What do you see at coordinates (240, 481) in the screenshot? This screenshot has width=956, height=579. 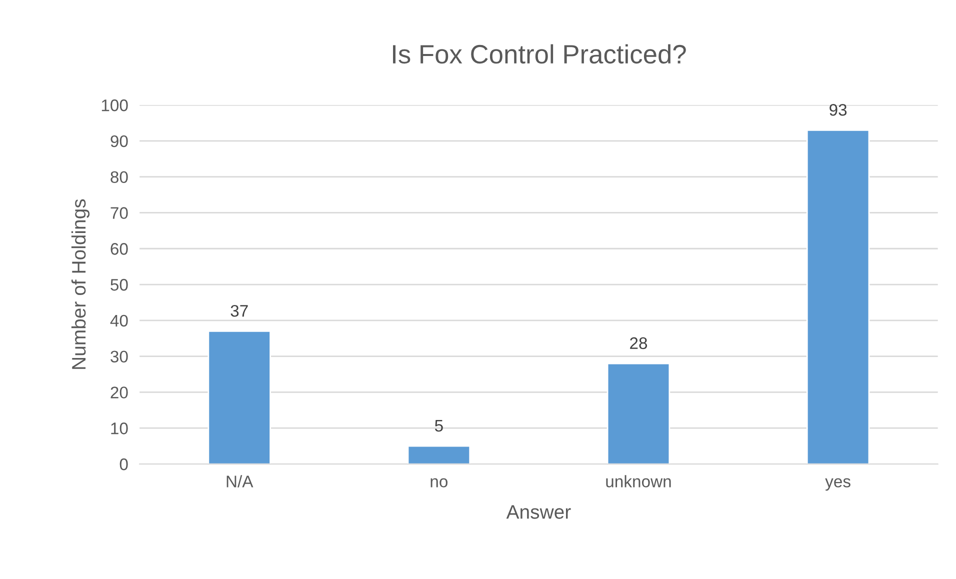 I see `x-tick-label: N/A` at bounding box center [240, 481].